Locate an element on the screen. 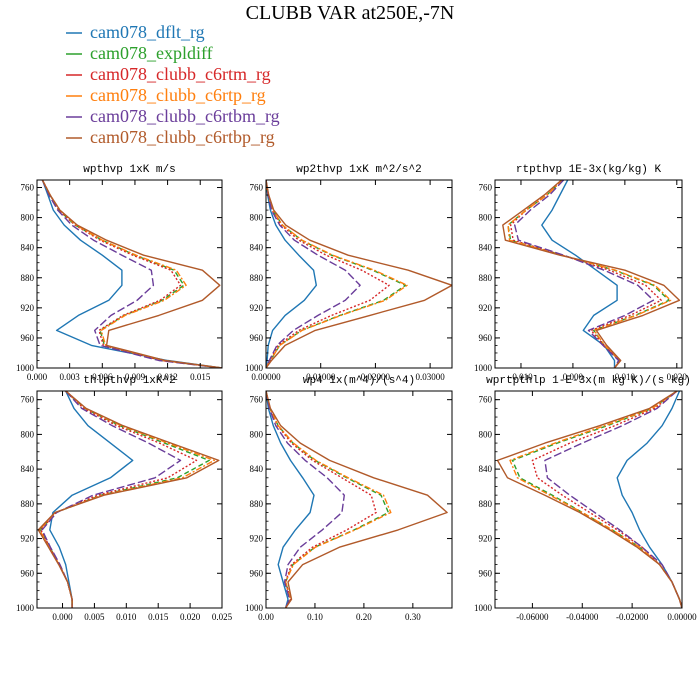 This screenshot has width=700, height=700. x-tick-label: 0.025 is located at coordinates (222, 617).